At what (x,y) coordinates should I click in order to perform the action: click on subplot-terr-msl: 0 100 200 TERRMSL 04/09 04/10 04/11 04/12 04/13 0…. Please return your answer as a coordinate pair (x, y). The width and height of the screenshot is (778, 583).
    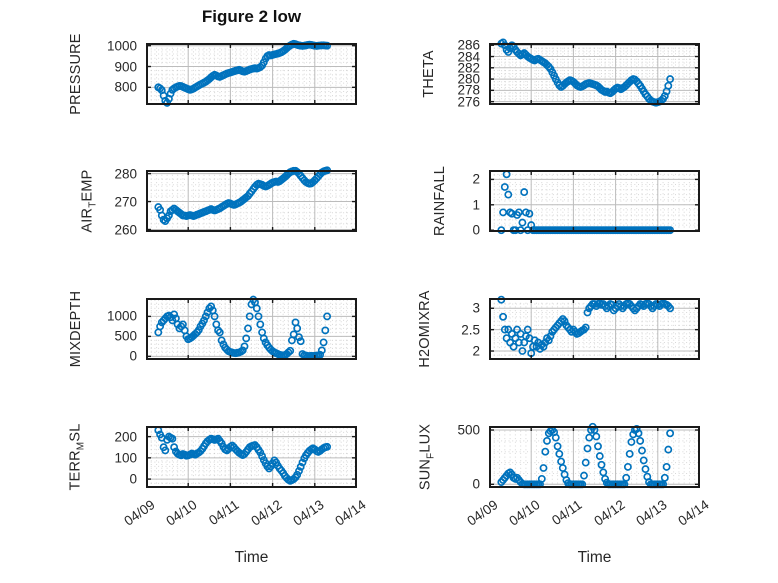
    Looking at the image, I should click on (218, 476).